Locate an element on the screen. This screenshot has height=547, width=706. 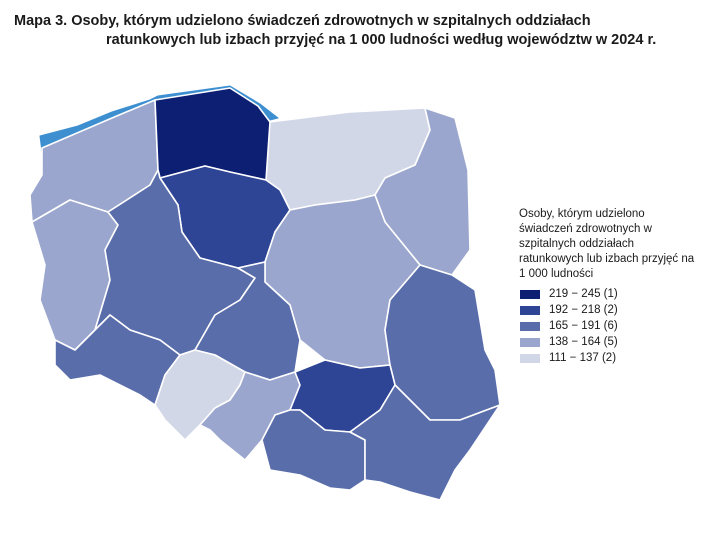
legend-class-3: 138 − 164 (5) is located at coordinates (609, 342).